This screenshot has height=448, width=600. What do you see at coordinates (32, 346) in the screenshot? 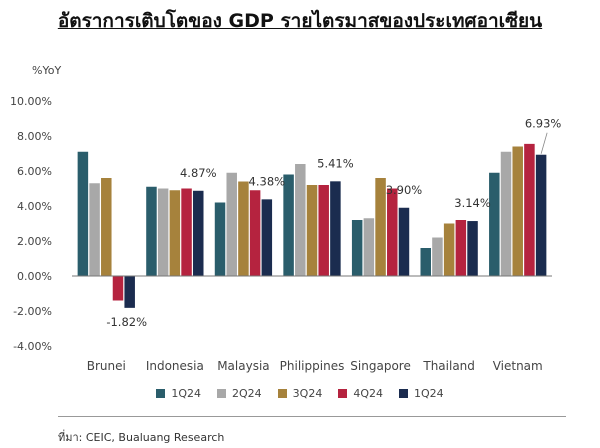
I see `y-tick-label: -4.00%` at bounding box center [32, 346].